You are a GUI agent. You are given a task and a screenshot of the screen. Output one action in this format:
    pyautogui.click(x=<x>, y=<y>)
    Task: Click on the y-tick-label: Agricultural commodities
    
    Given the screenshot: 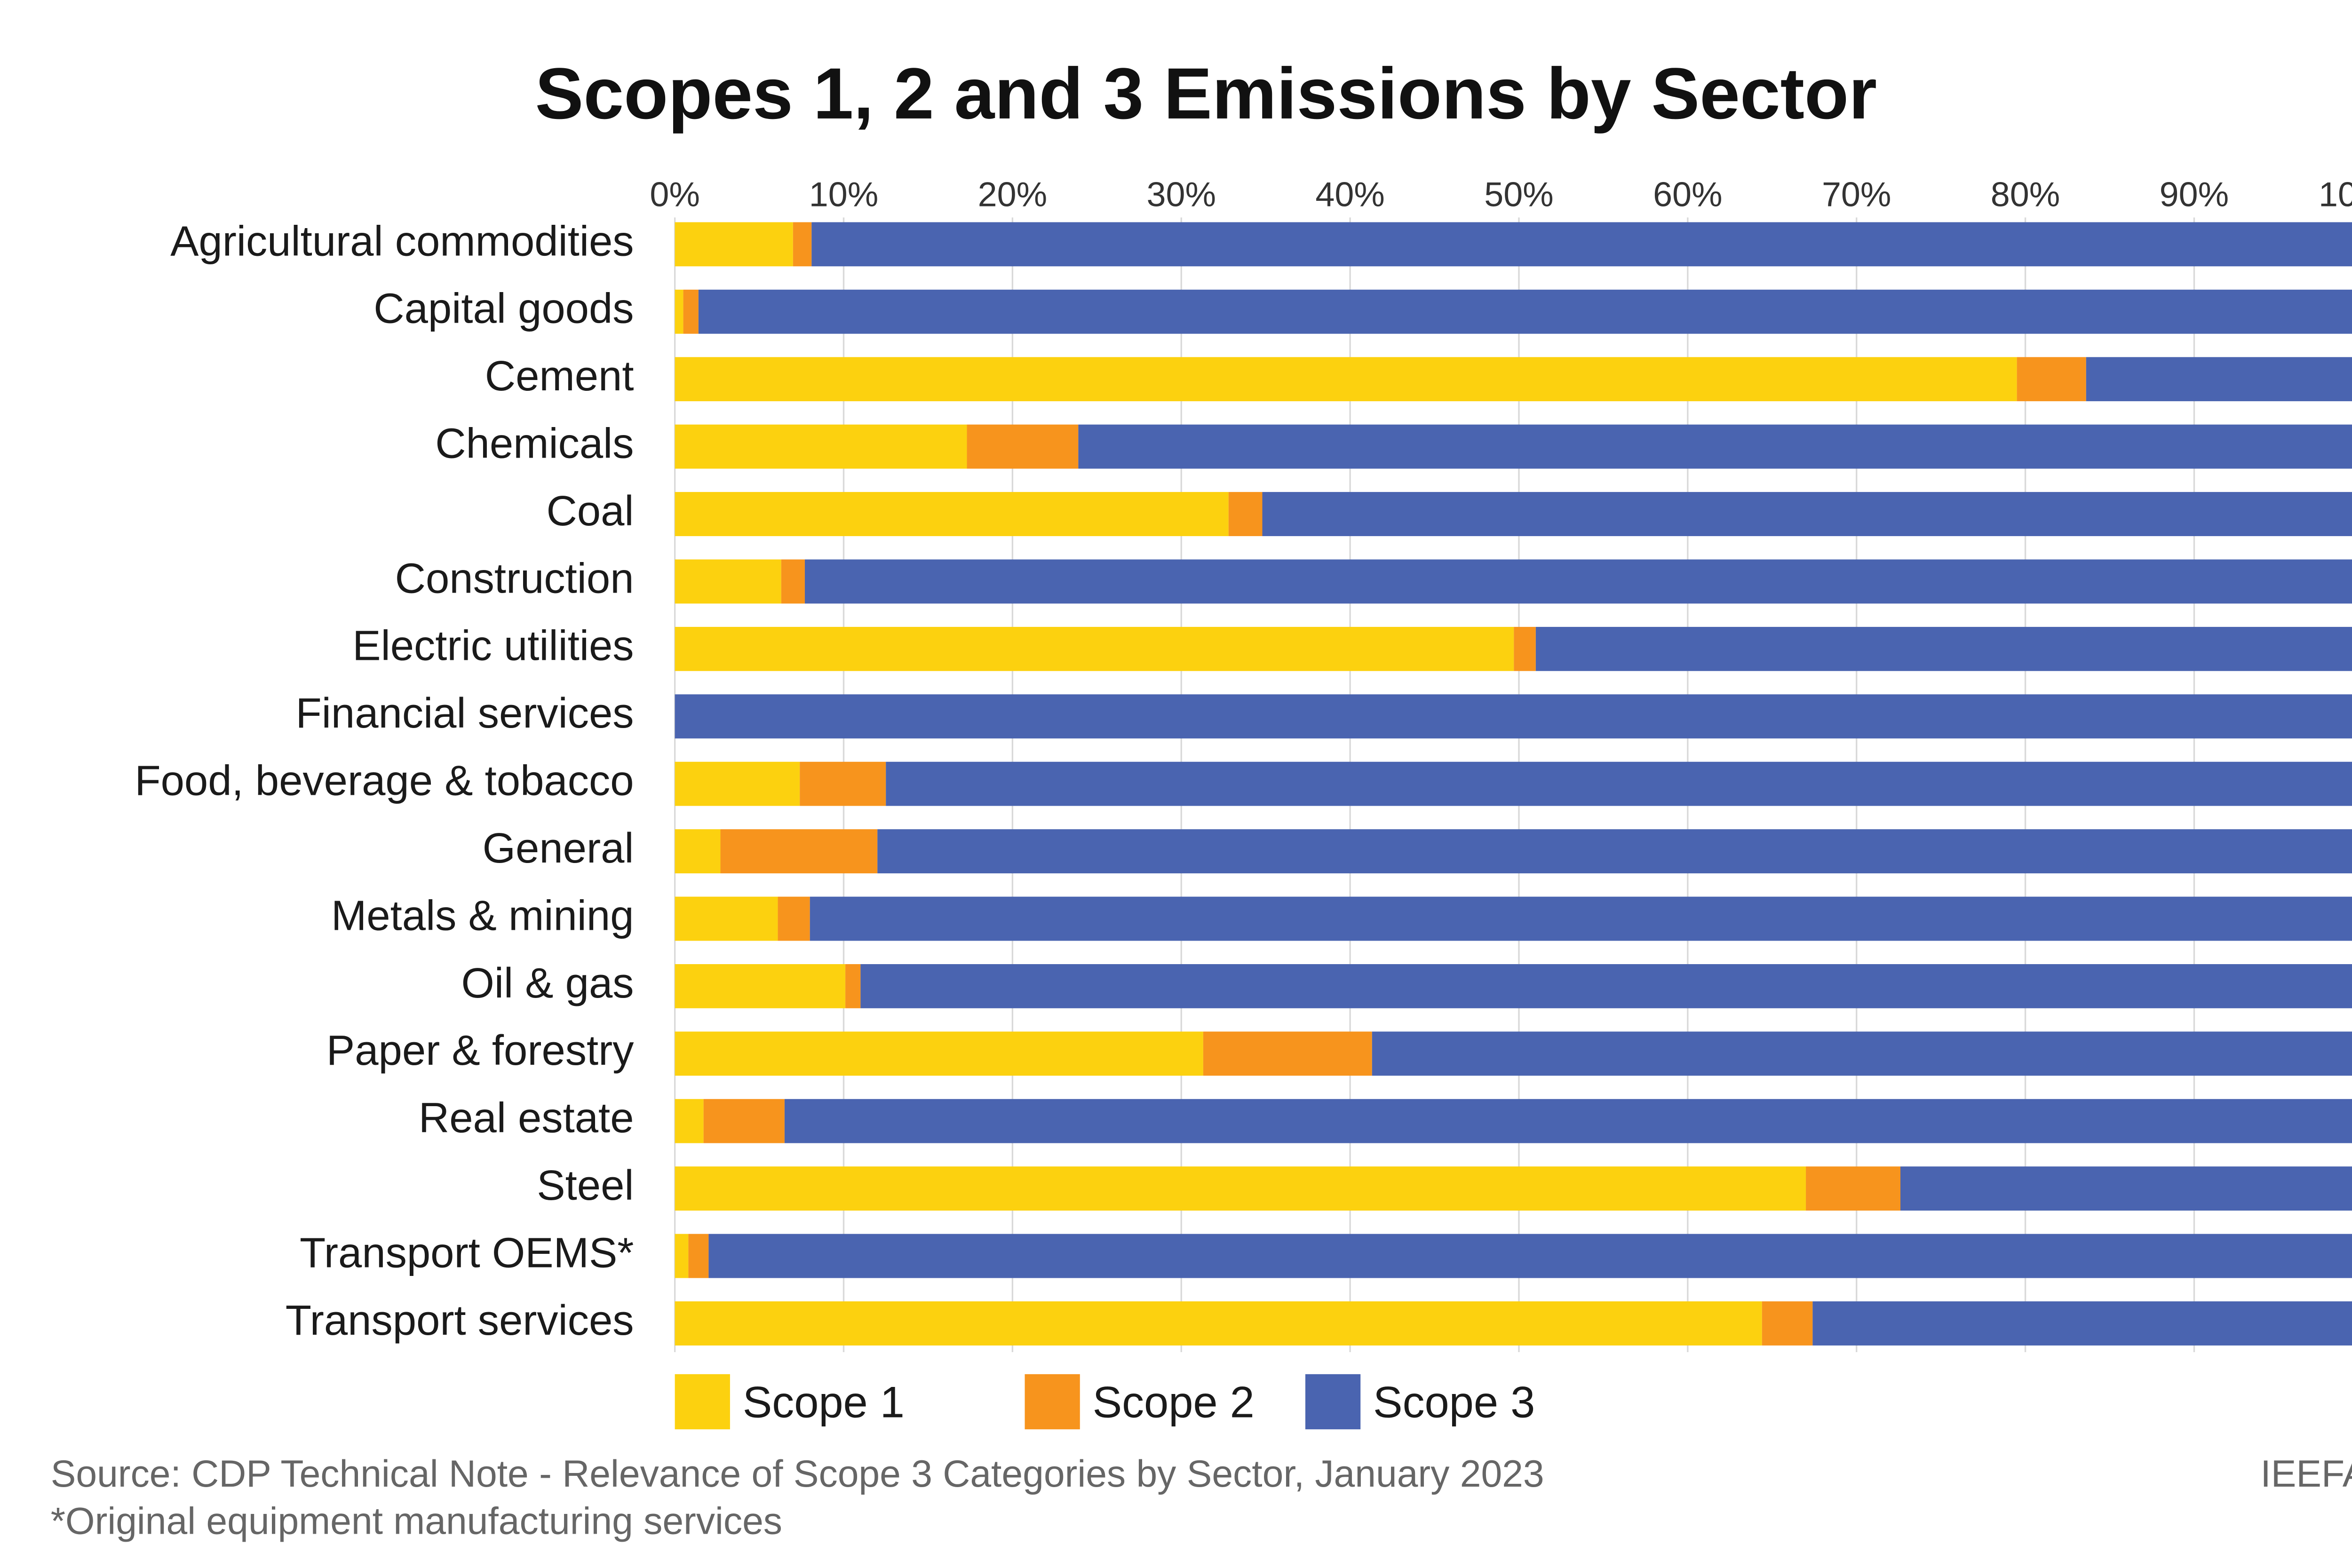 What is the action you would take?
    pyautogui.click(x=402, y=241)
    